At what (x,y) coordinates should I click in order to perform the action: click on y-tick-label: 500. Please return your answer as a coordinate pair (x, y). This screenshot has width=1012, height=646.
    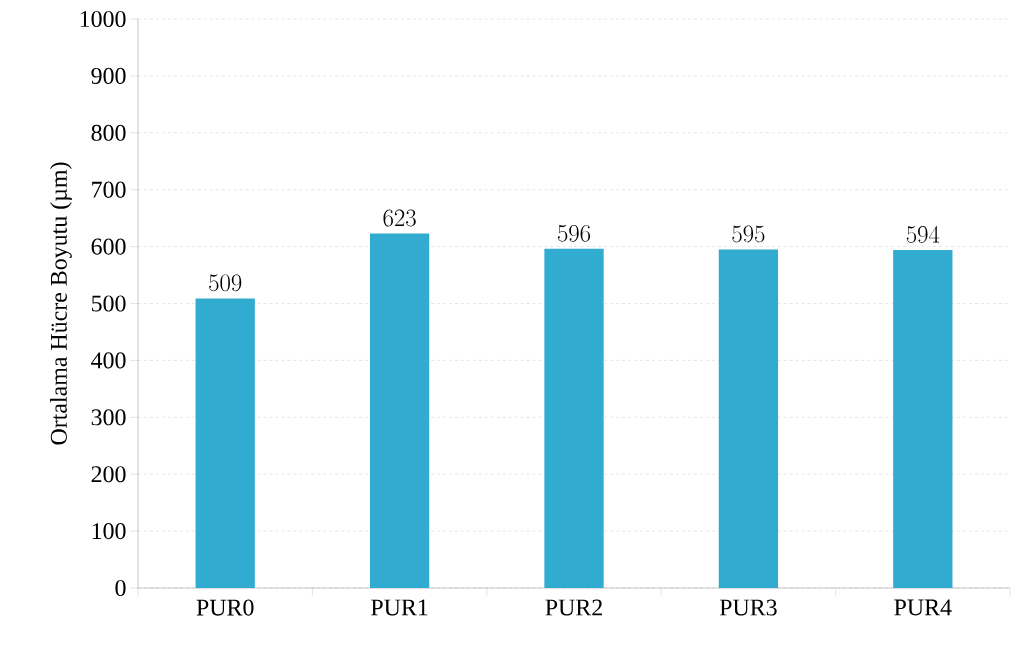
    Looking at the image, I should click on (109, 303).